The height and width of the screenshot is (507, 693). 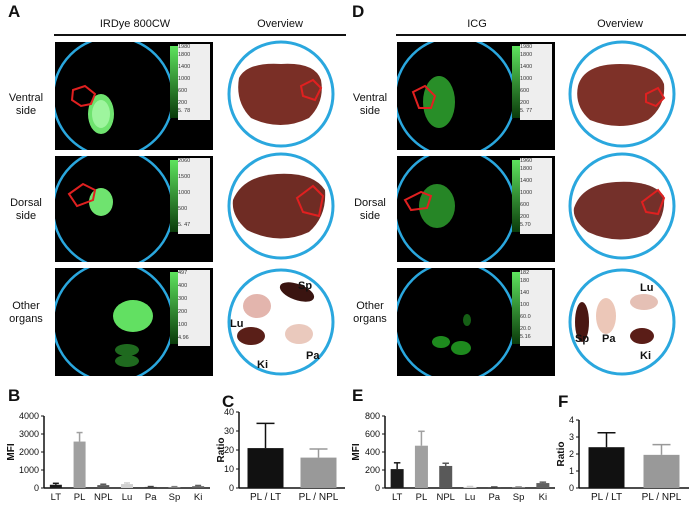 I want to click on panel-label-f: F, so click(x=563, y=401).